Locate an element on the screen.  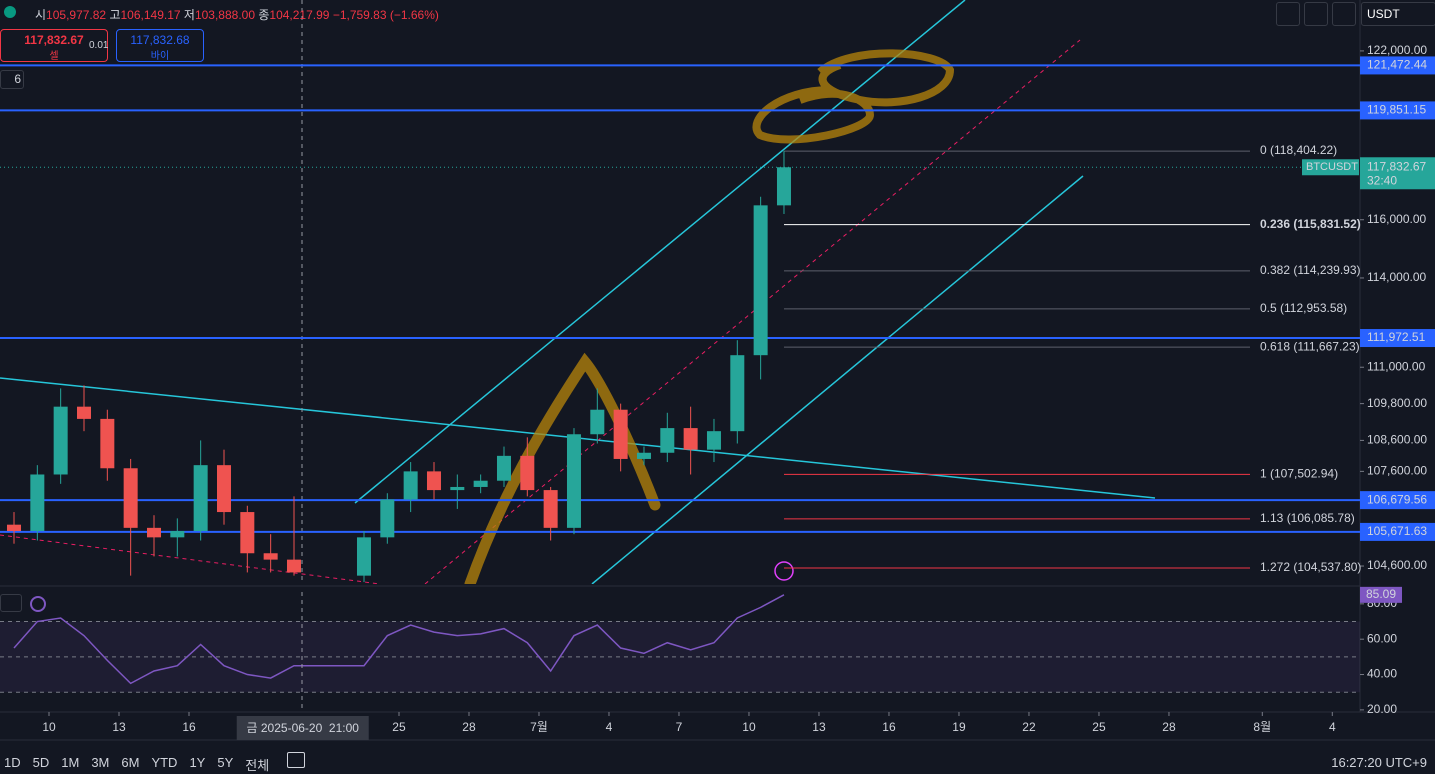
level-label: 121,472.44 is located at coordinates (1397, 65).